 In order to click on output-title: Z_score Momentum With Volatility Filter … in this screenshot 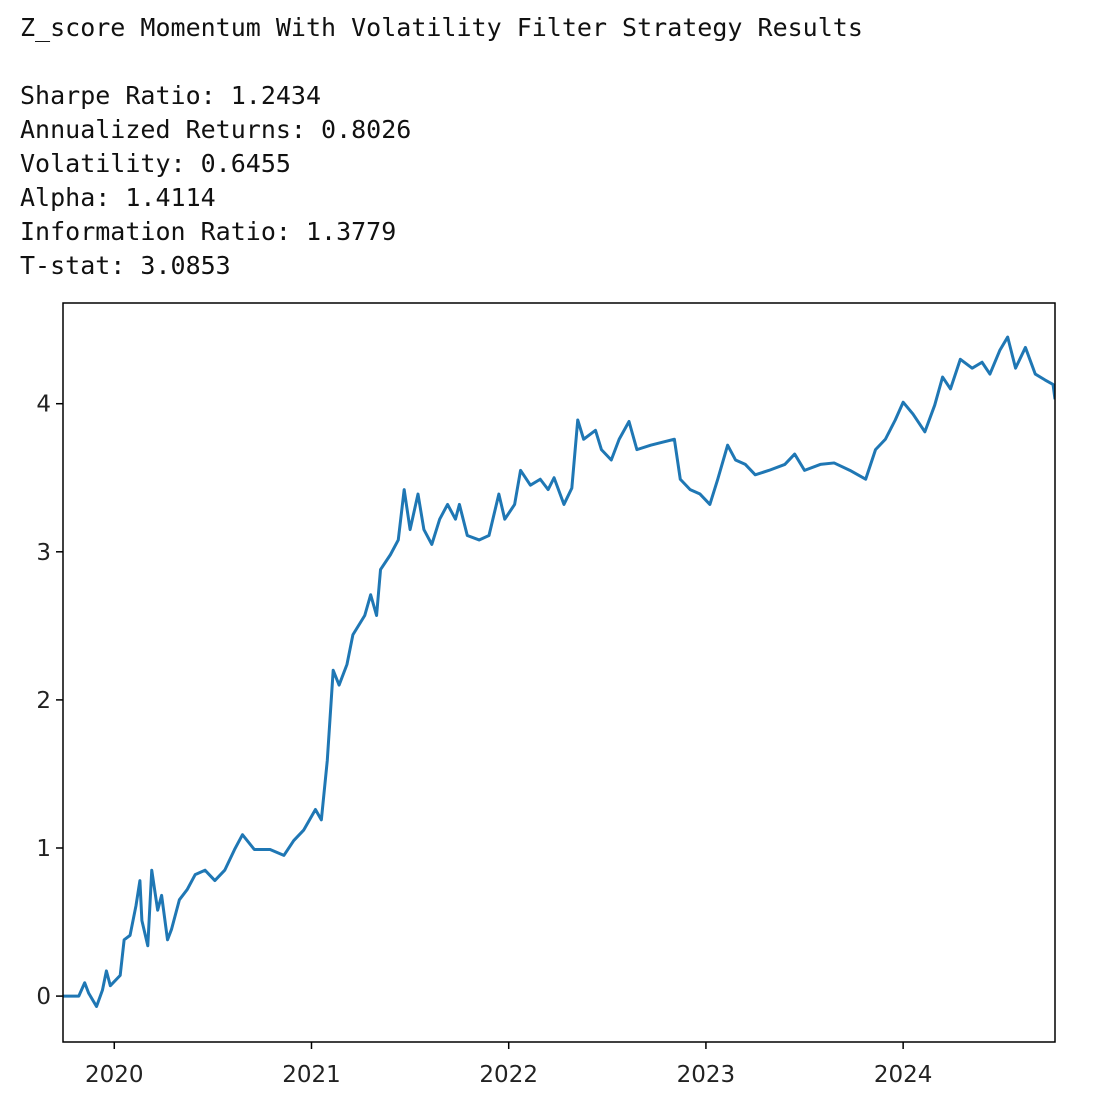, I will do `click(441, 27)`.